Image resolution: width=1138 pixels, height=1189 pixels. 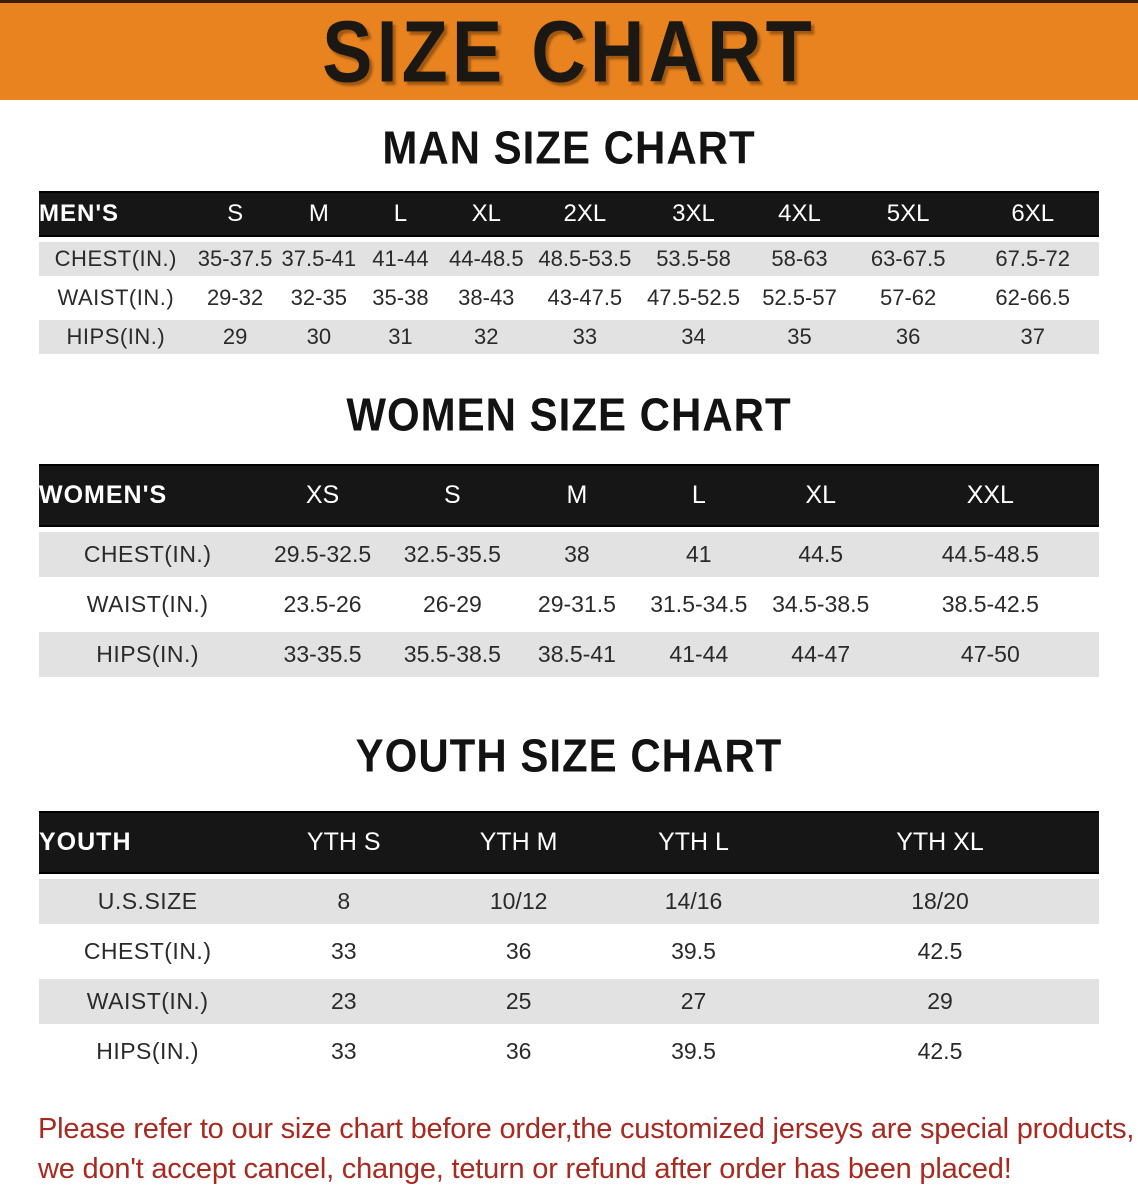 What do you see at coordinates (343, 1001) in the screenshot?
I see `measurement-cell: 23` at bounding box center [343, 1001].